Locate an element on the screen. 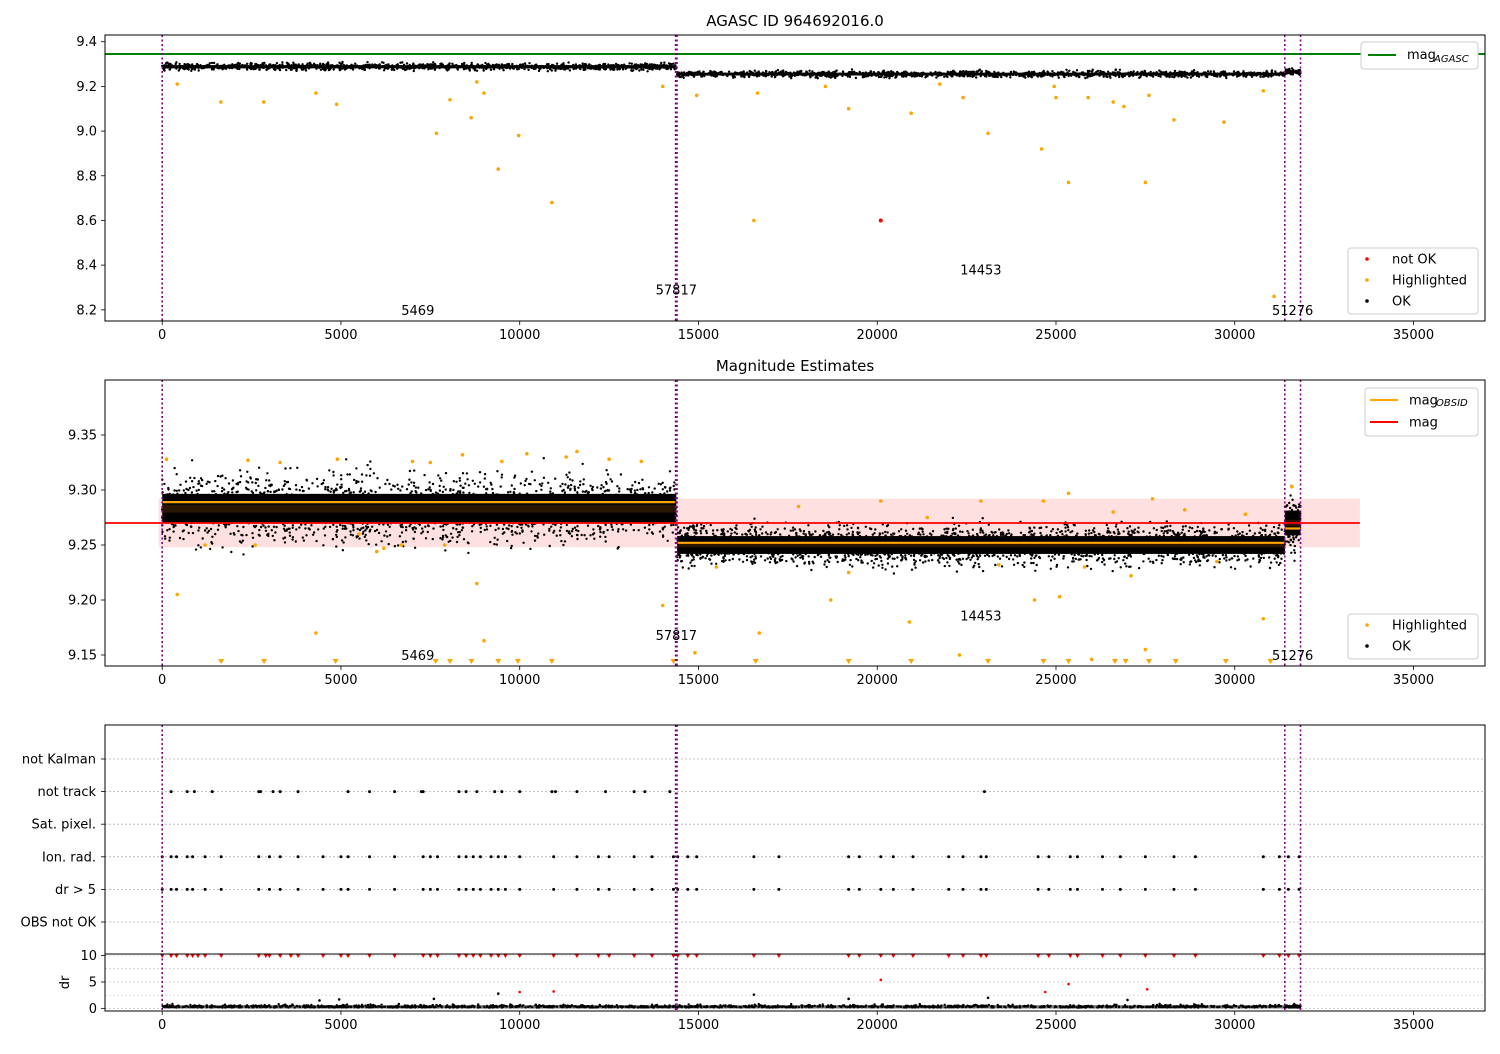  y-tick-label: 8.6 is located at coordinates (86, 221).